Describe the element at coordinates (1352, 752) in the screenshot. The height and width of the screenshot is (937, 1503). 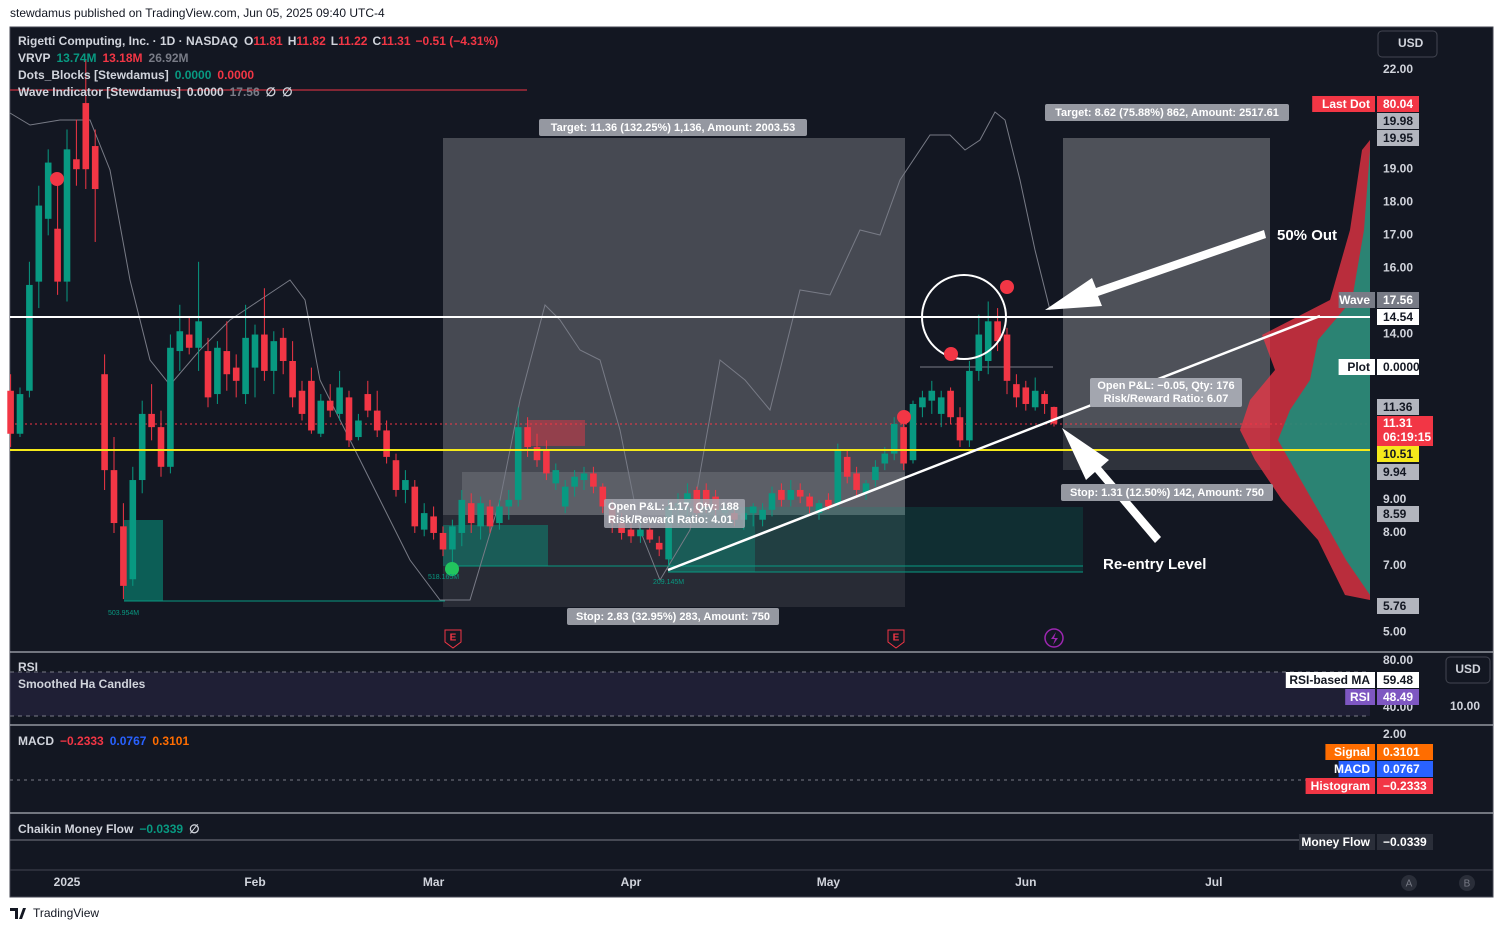
I see `tag-name: Signal` at that location.